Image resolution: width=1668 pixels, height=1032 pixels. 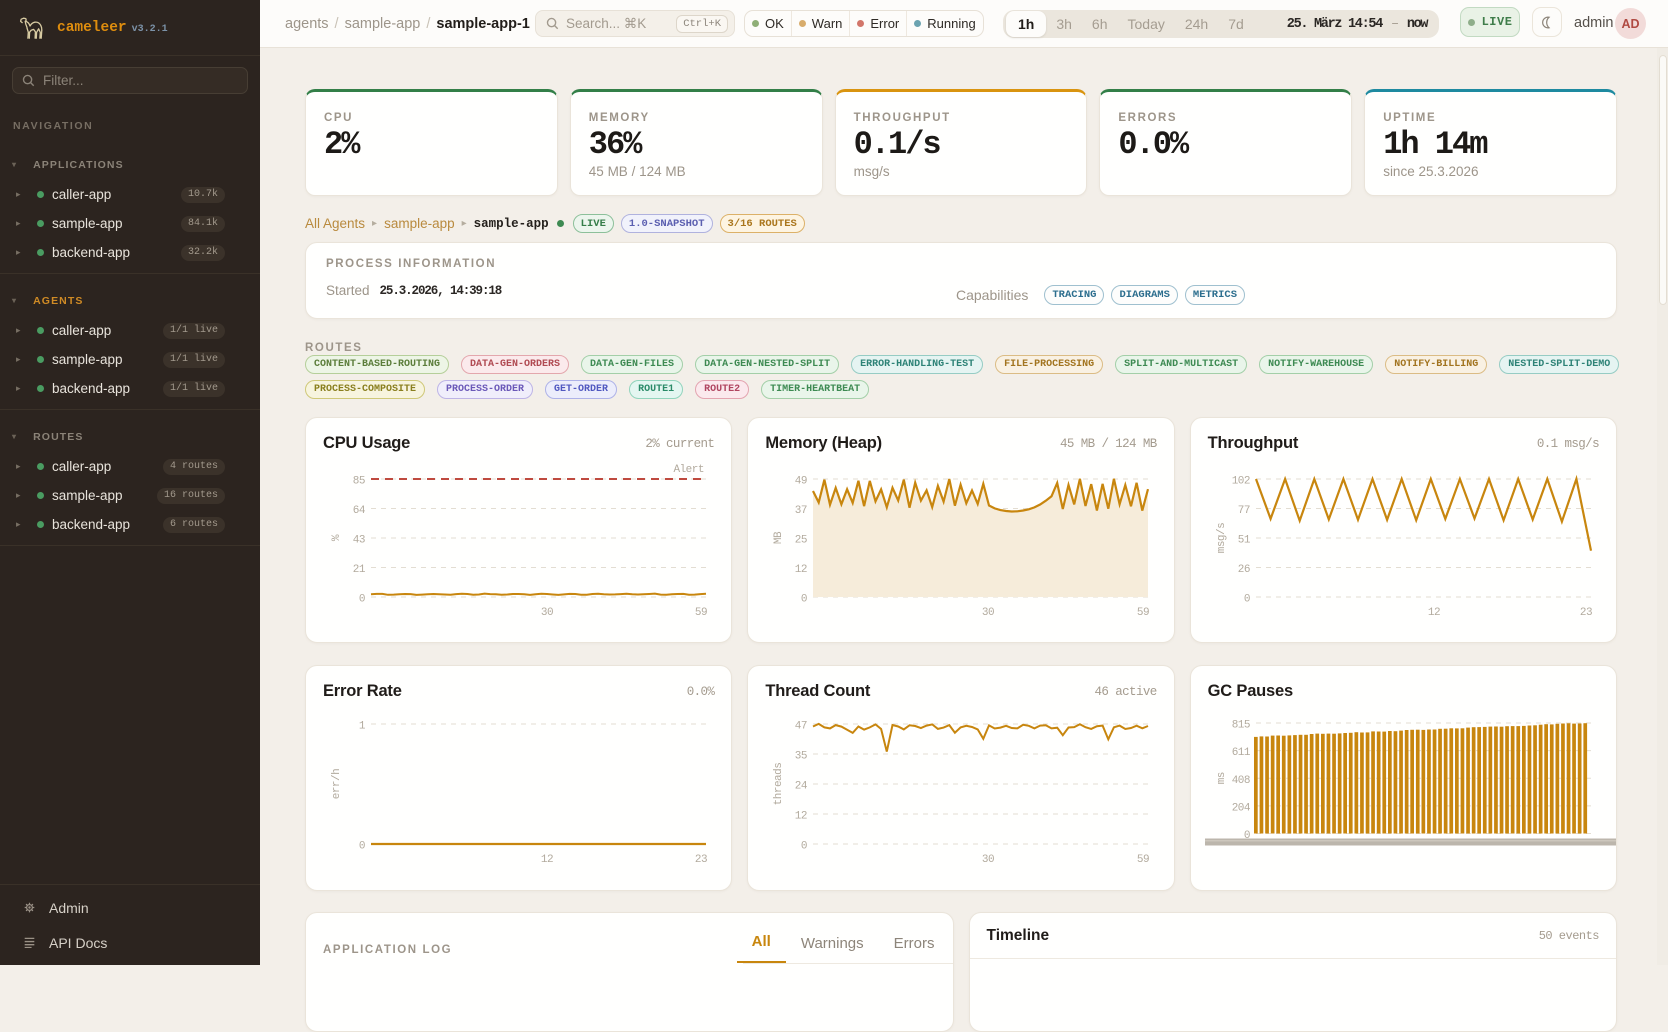 I want to click on svg-text: 64, so click(x=359, y=511).